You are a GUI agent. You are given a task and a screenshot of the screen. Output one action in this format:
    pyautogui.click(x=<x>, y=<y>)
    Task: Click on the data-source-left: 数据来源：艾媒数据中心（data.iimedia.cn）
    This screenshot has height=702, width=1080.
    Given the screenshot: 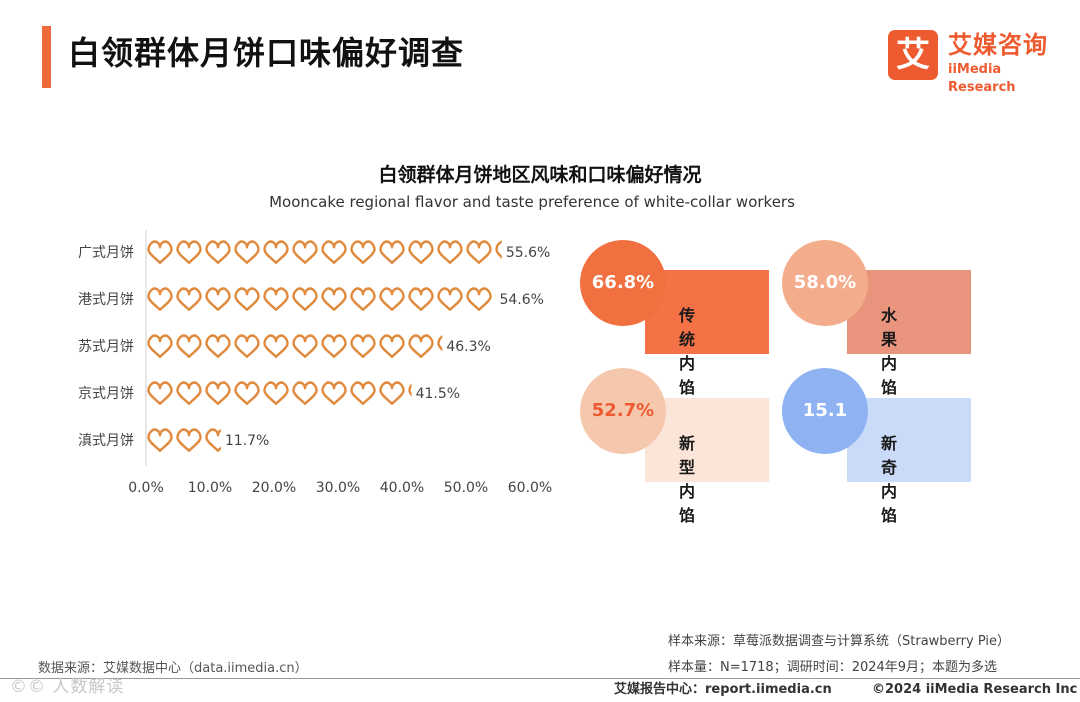 What is the action you would take?
    pyautogui.click(x=173, y=668)
    